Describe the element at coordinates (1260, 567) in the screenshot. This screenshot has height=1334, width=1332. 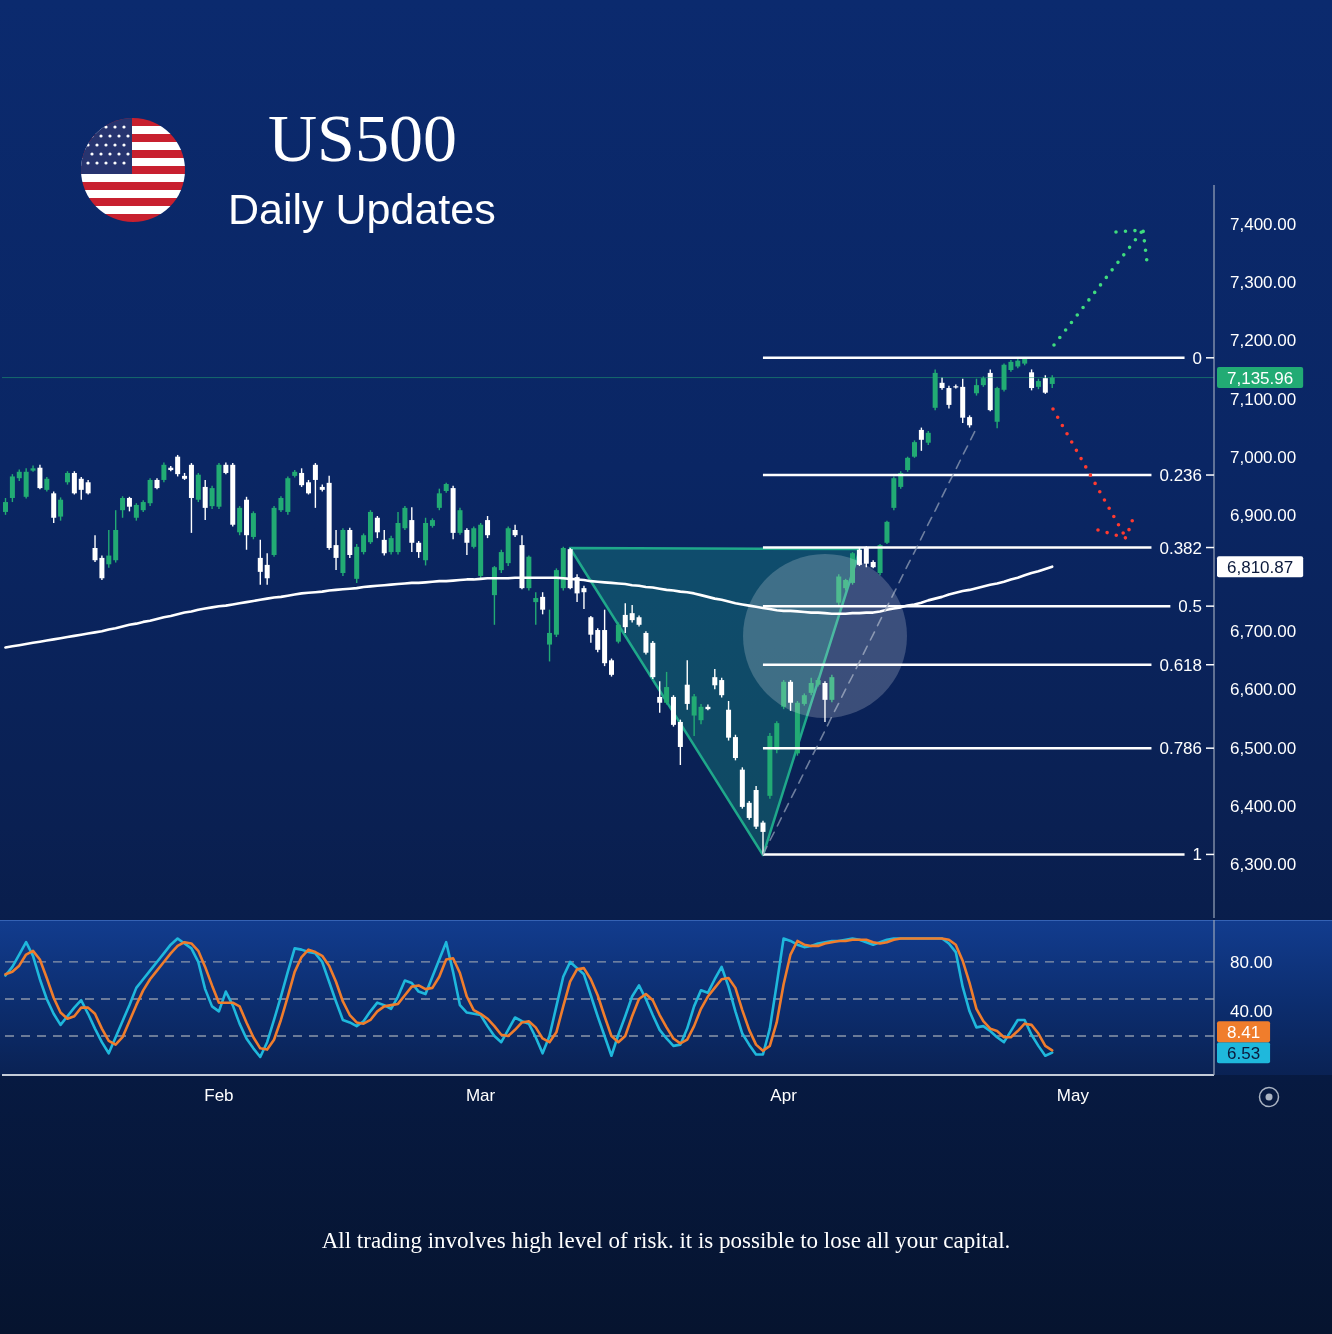
I see `y-tick-label: 6,810.87` at that location.